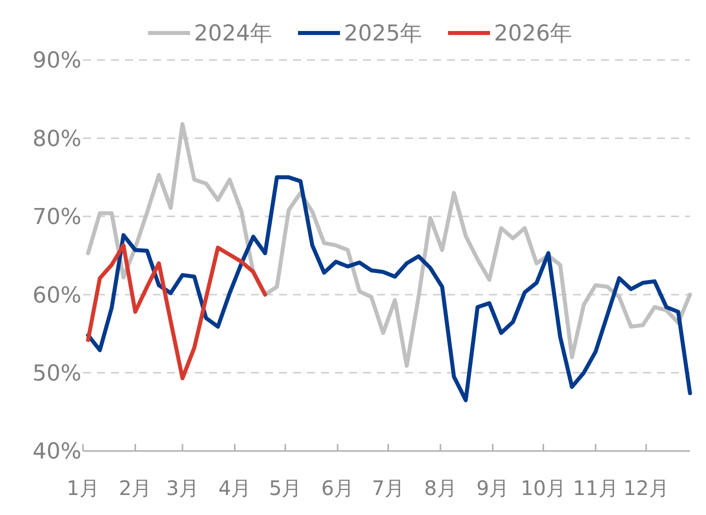 This screenshot has height=515, width=706. What do you see at coordinates (57, 61) in the screenshot?
I see `y-tick-label: 90%` at bounding box center [57, 61].